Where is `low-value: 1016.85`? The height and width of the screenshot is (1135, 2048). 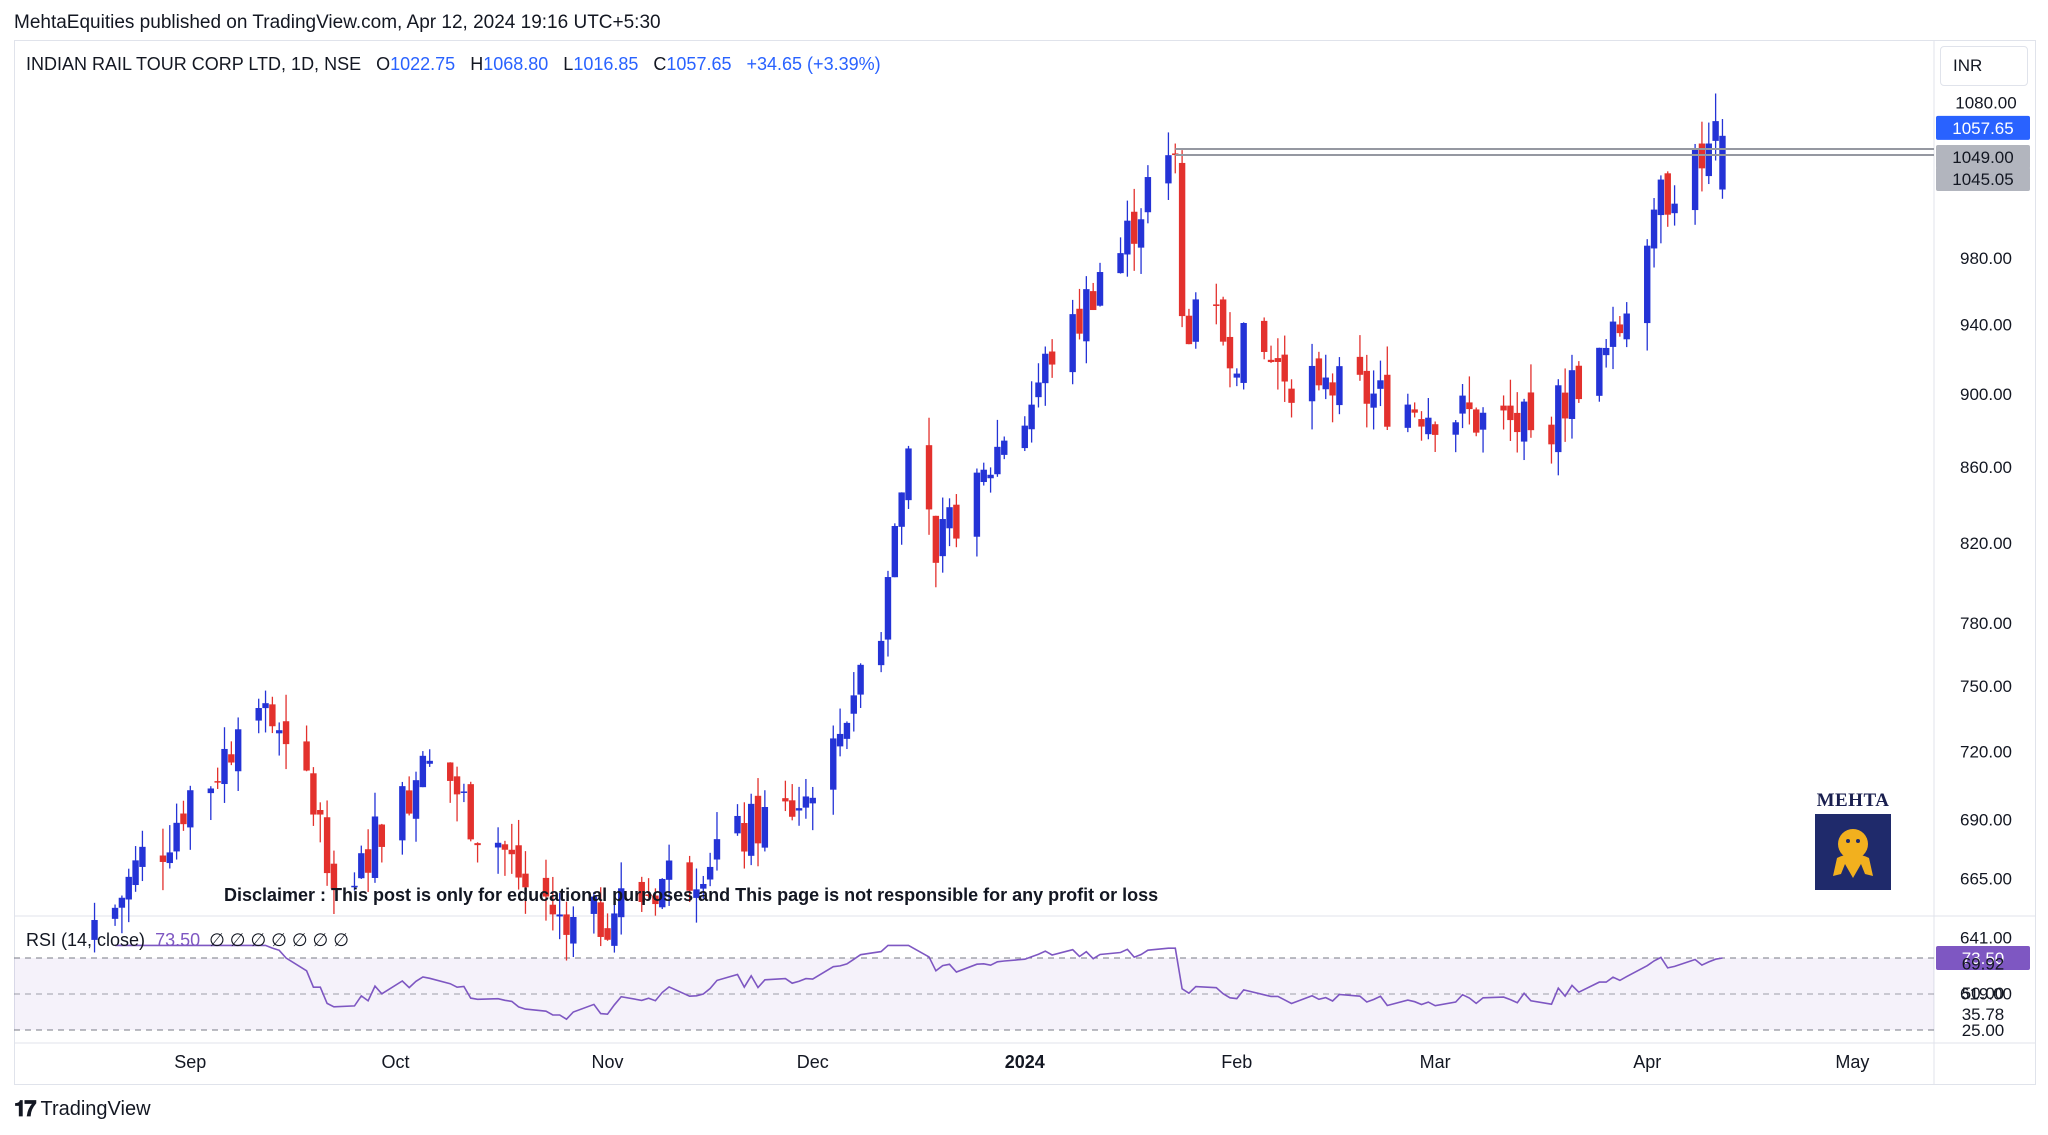
low-value: 1016.85 is located at coordinates (606, 64).